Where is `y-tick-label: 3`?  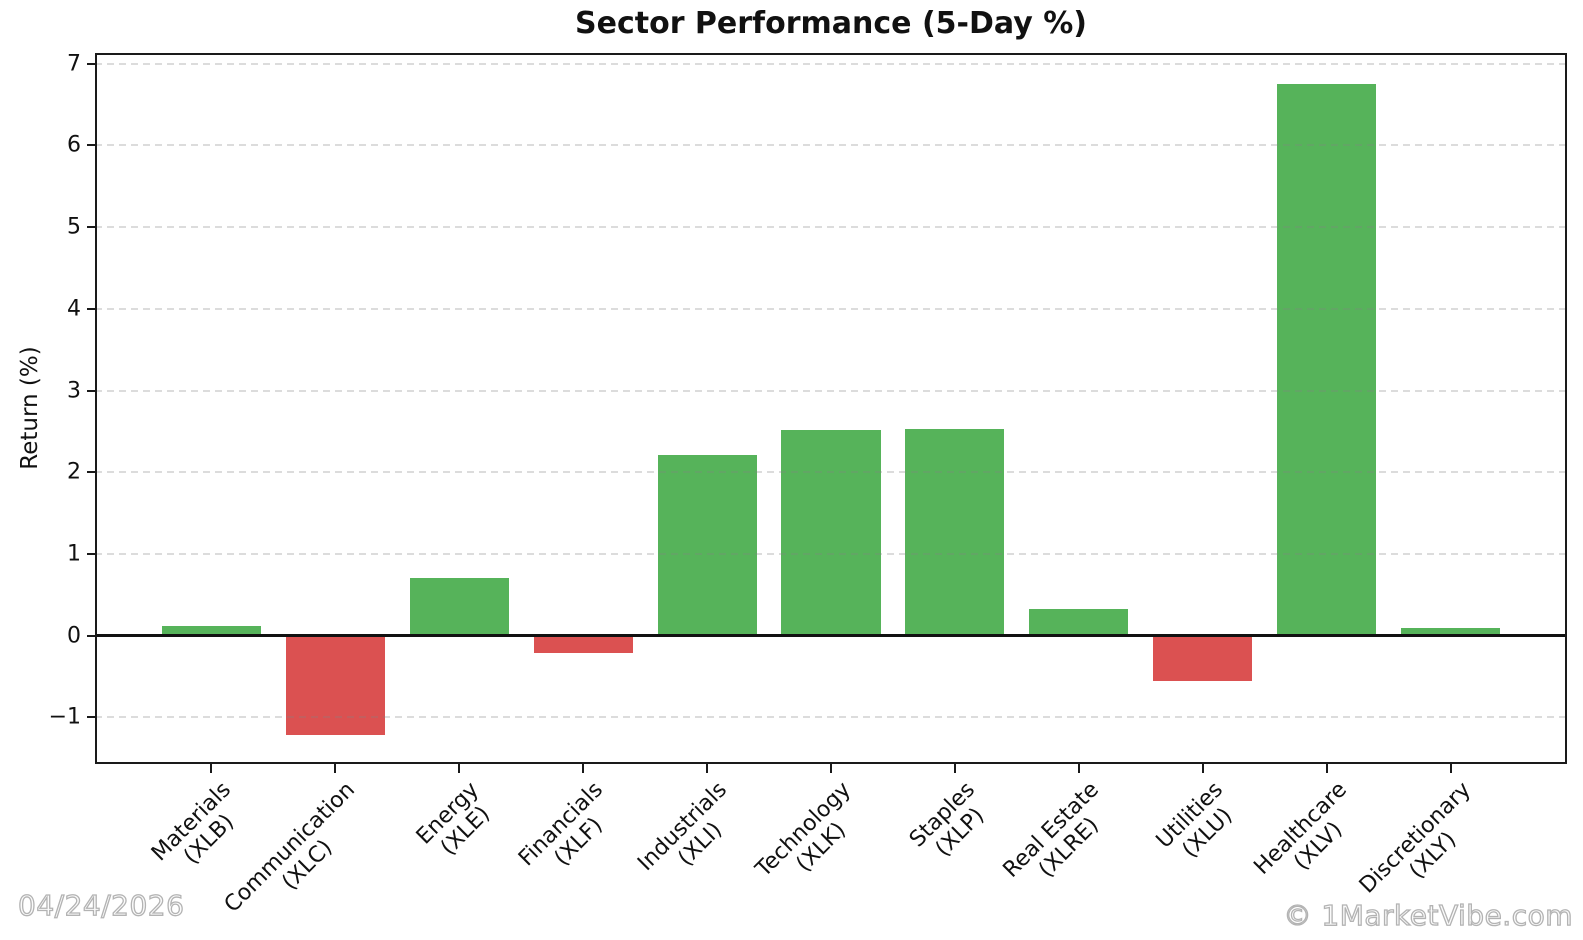 y-tick-label: 3 is located at coordinates (74, 391).